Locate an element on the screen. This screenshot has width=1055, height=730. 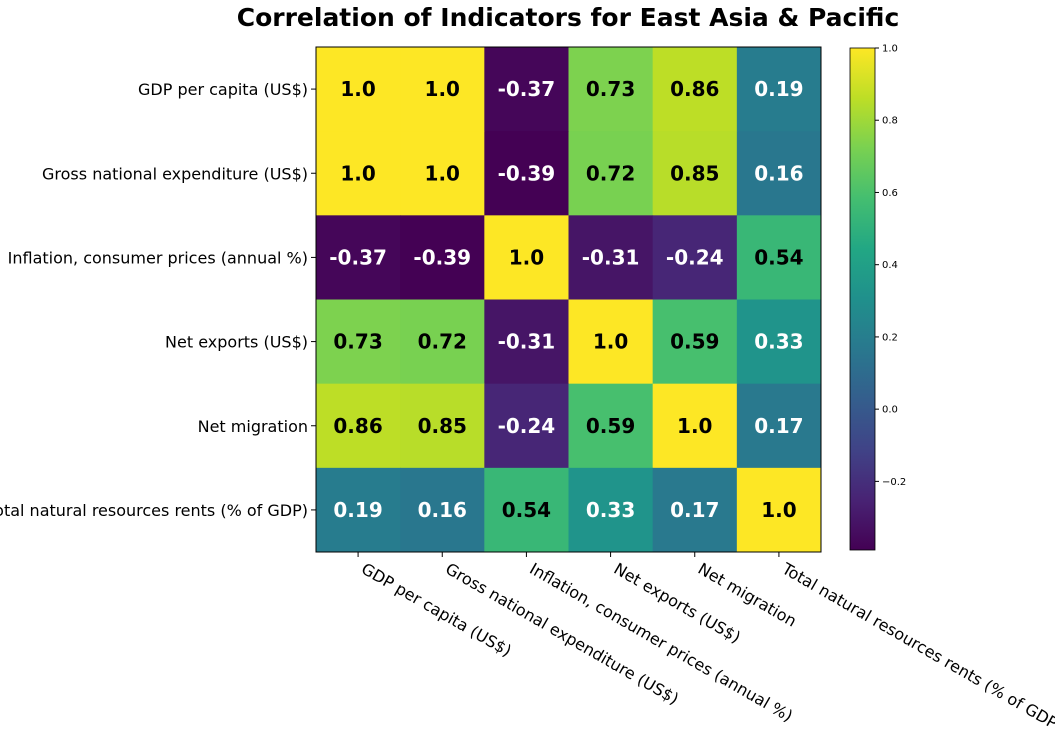
heatmap-cell-r2-c0 is located at coordinates (358, 257).